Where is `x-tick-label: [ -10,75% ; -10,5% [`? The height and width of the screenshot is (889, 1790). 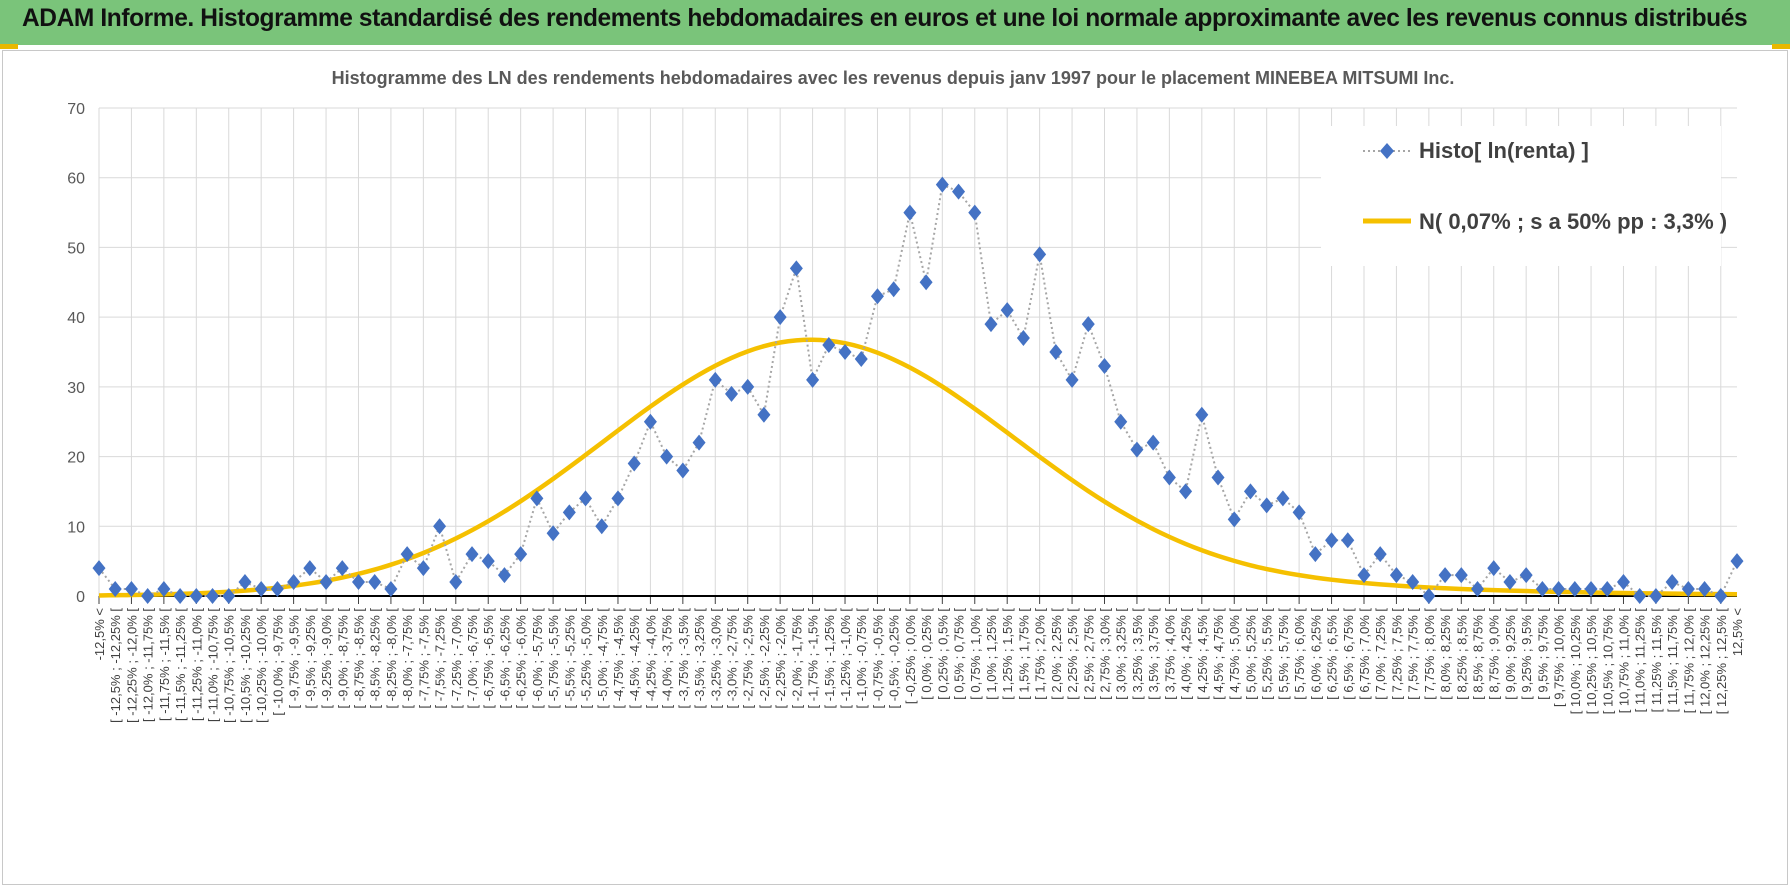
x-tick-label: [ -10,75% ; -10,5% [ is located at coordinates (229, 665).